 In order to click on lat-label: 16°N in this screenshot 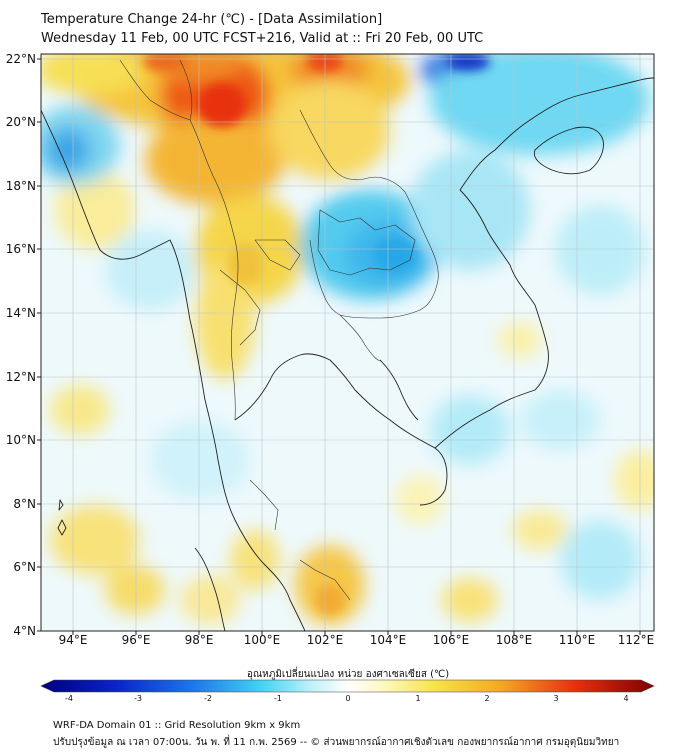, I will do `click(21, 249)`.